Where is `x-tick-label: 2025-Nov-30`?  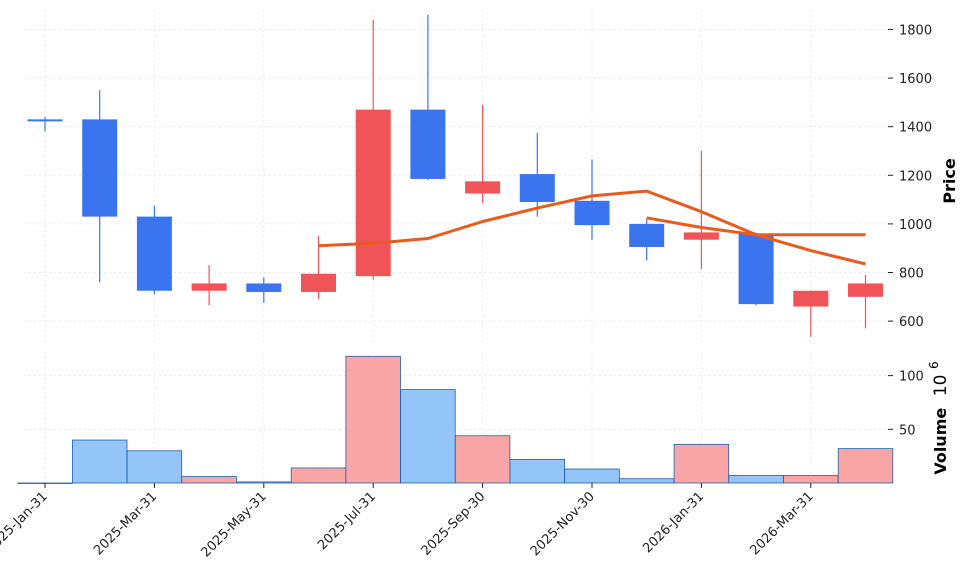
x-tick-label: 2025-Nov-30 is located at coordinates (563, 524).